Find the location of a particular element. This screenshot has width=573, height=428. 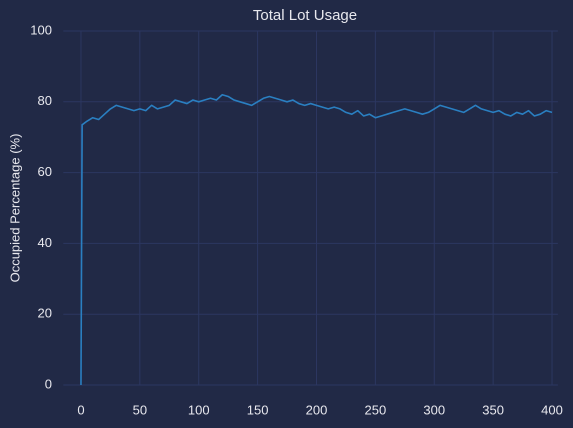

x-tick-label: 200 is located at coordinates (317, 409).